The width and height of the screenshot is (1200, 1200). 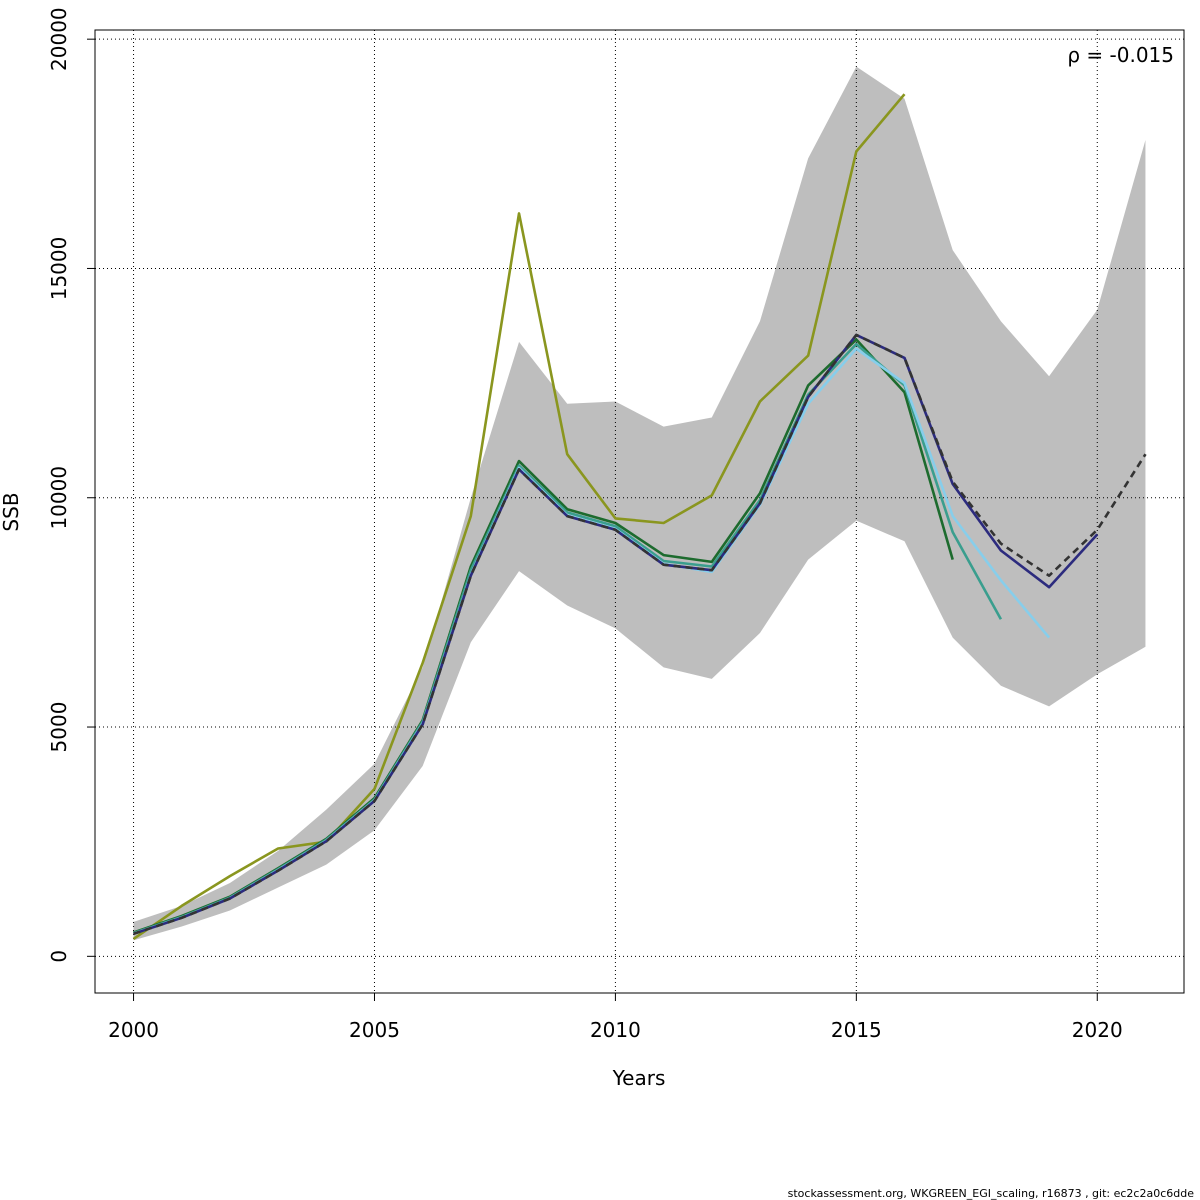 What do you see at coordinates (59, 498) in the screenshot?
I see `y-tick-label: 10000` at bounding box center [59, 498].